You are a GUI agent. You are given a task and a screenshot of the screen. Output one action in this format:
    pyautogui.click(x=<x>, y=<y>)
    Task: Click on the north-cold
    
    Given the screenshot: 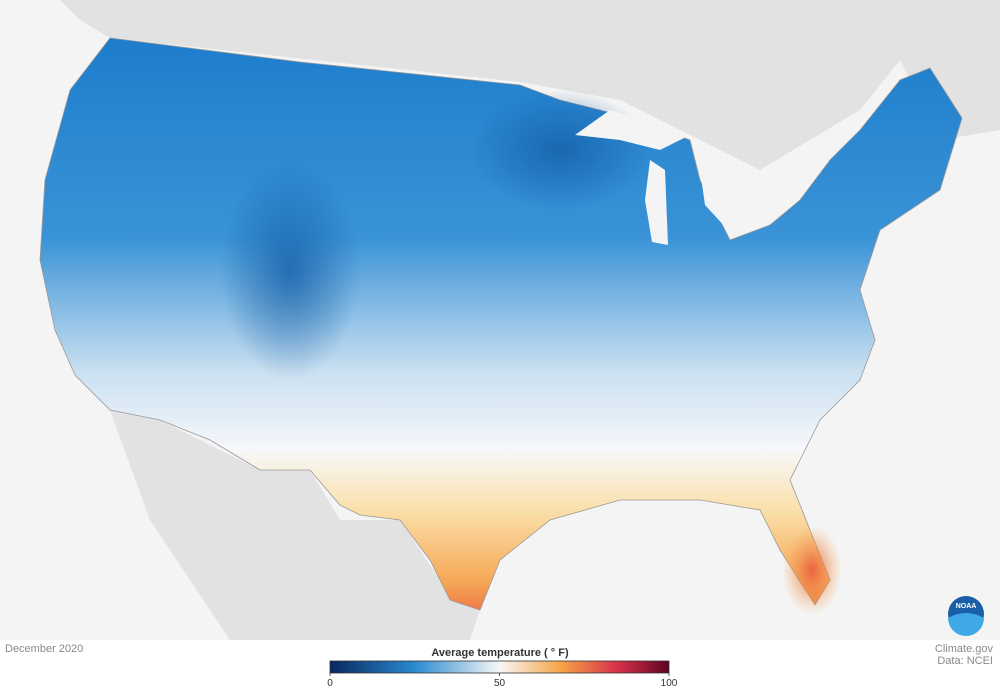 What is the action you would take?
    pyautogui.click(x=560, y=150)
    